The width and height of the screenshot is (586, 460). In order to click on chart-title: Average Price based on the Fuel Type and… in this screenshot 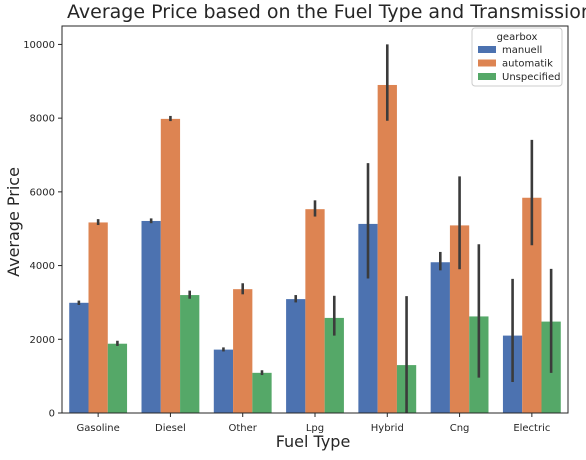, I will do `click(326, 12)`.